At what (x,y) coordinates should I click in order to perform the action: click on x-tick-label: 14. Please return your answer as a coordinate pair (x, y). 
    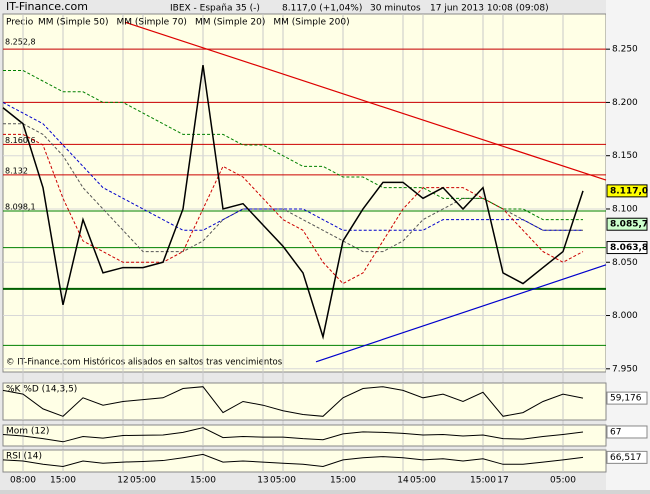
    Looking at the image, I should click on (403, 481).